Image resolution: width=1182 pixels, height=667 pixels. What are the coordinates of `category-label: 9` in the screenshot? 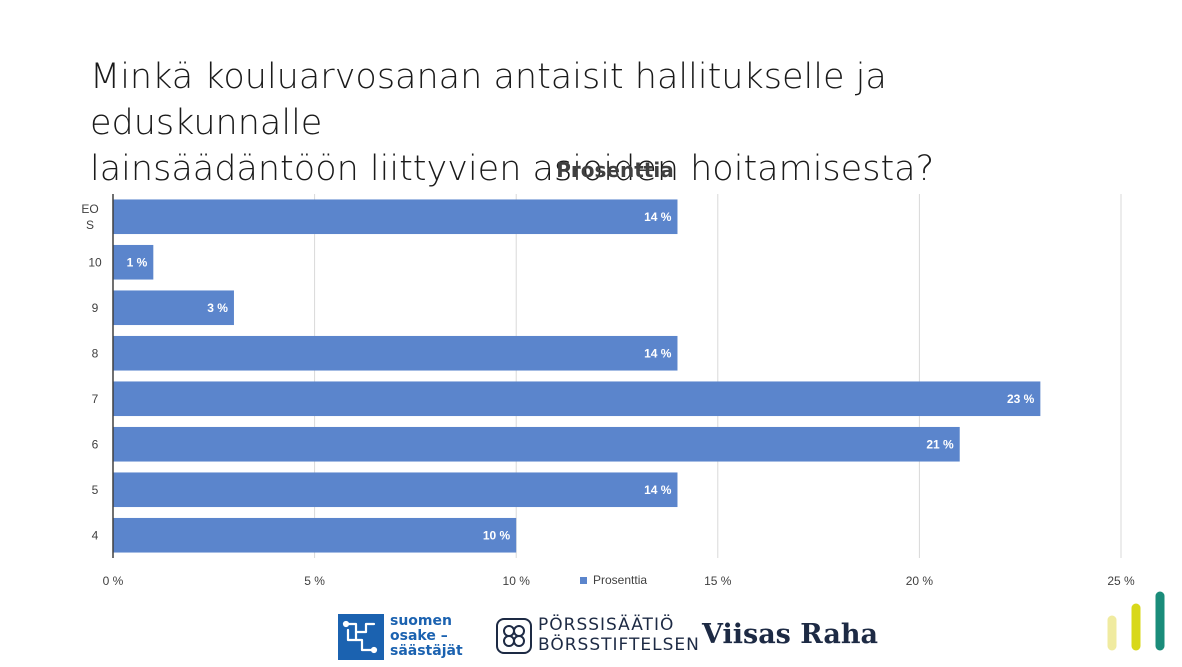 It's located at (95, 308).